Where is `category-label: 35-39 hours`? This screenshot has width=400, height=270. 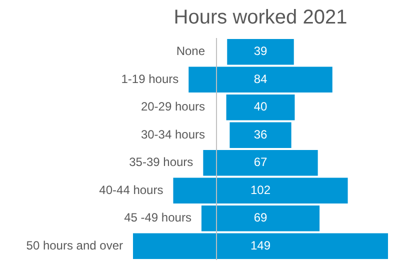 category-label: 35-39 hours is located at coordinates (161, 162).